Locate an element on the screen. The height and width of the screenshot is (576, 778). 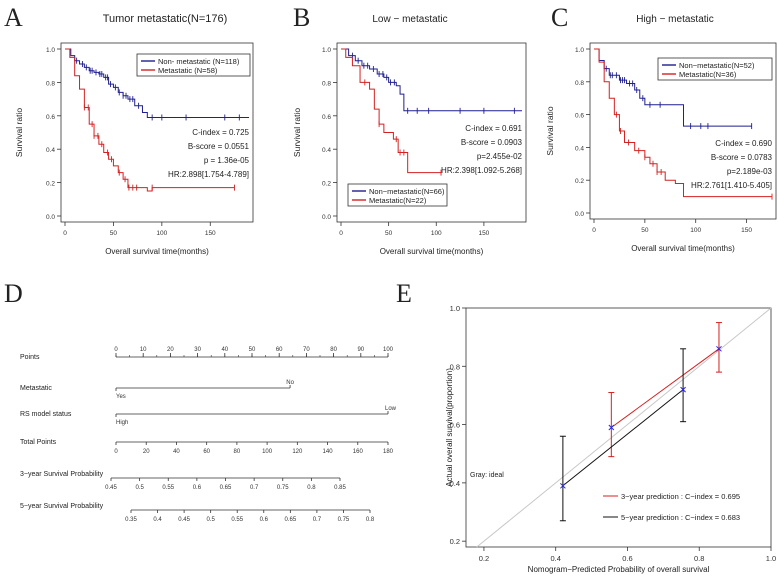
nomogram-5yr-tick-label: 0.75 is located at coordinates (344, 520).